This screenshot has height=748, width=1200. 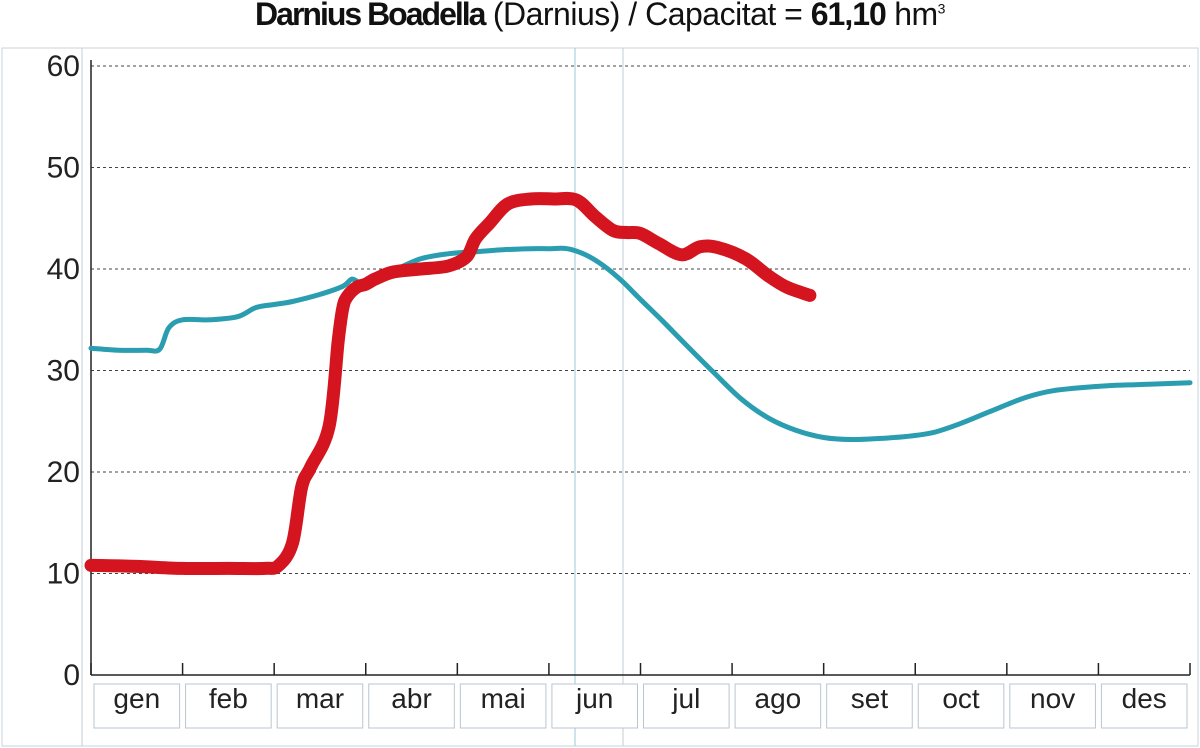 I want to click on y-tick-label: 0, so click(x=71, y=675).